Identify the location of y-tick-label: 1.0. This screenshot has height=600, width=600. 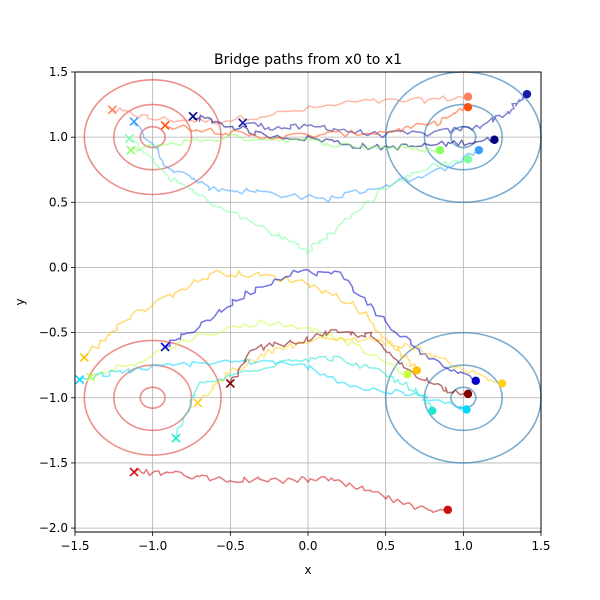
(58, 137).